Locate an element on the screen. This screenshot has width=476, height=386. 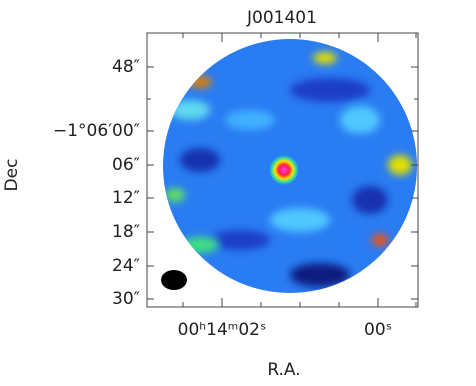
title: J001401 is located at coordinates (281, 18).